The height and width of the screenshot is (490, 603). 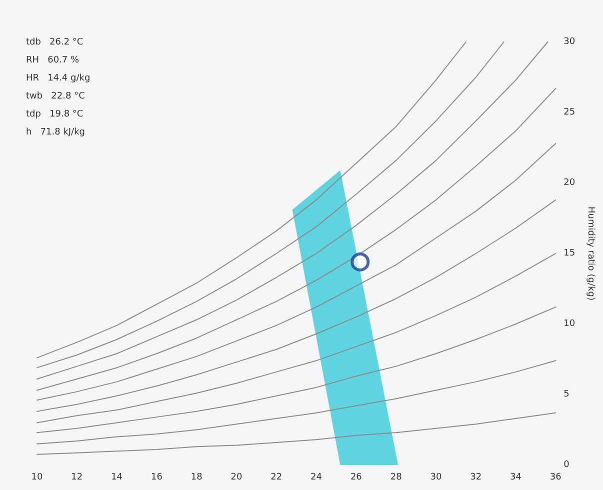 What do you see at coordinates (53, 61) in the screenshot?
I see `annotation: RH 60.7 %` at bounding box center [53, 61].